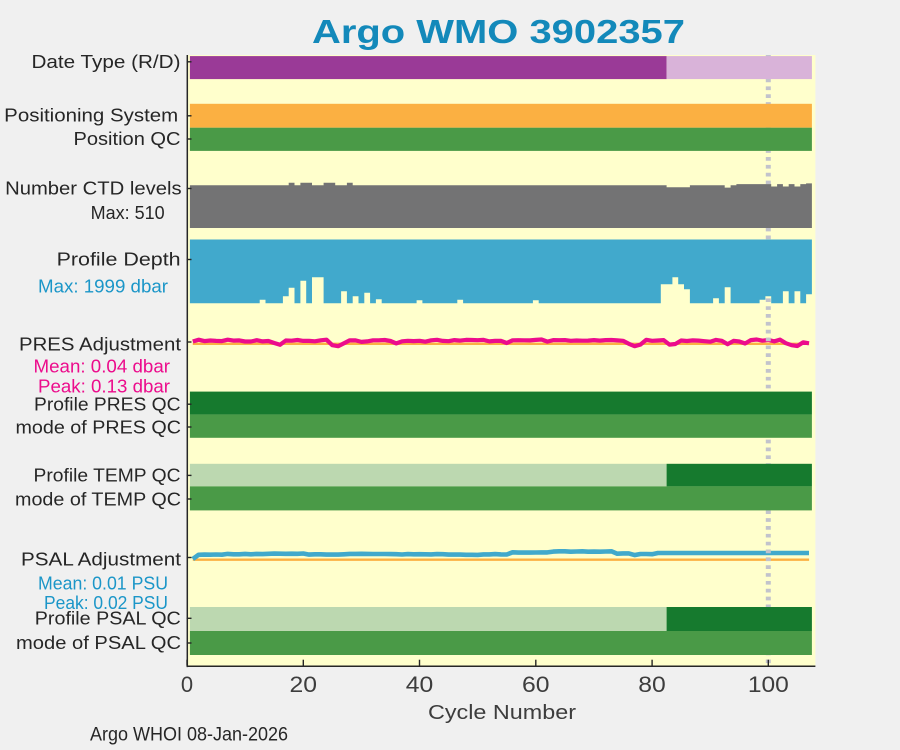 The width and height of the screenshot is (900, 750). Describe the element at coordinates (106, 603) in the screenshot. I see `svg-text: Peak: 0.02 PSU` at that location.